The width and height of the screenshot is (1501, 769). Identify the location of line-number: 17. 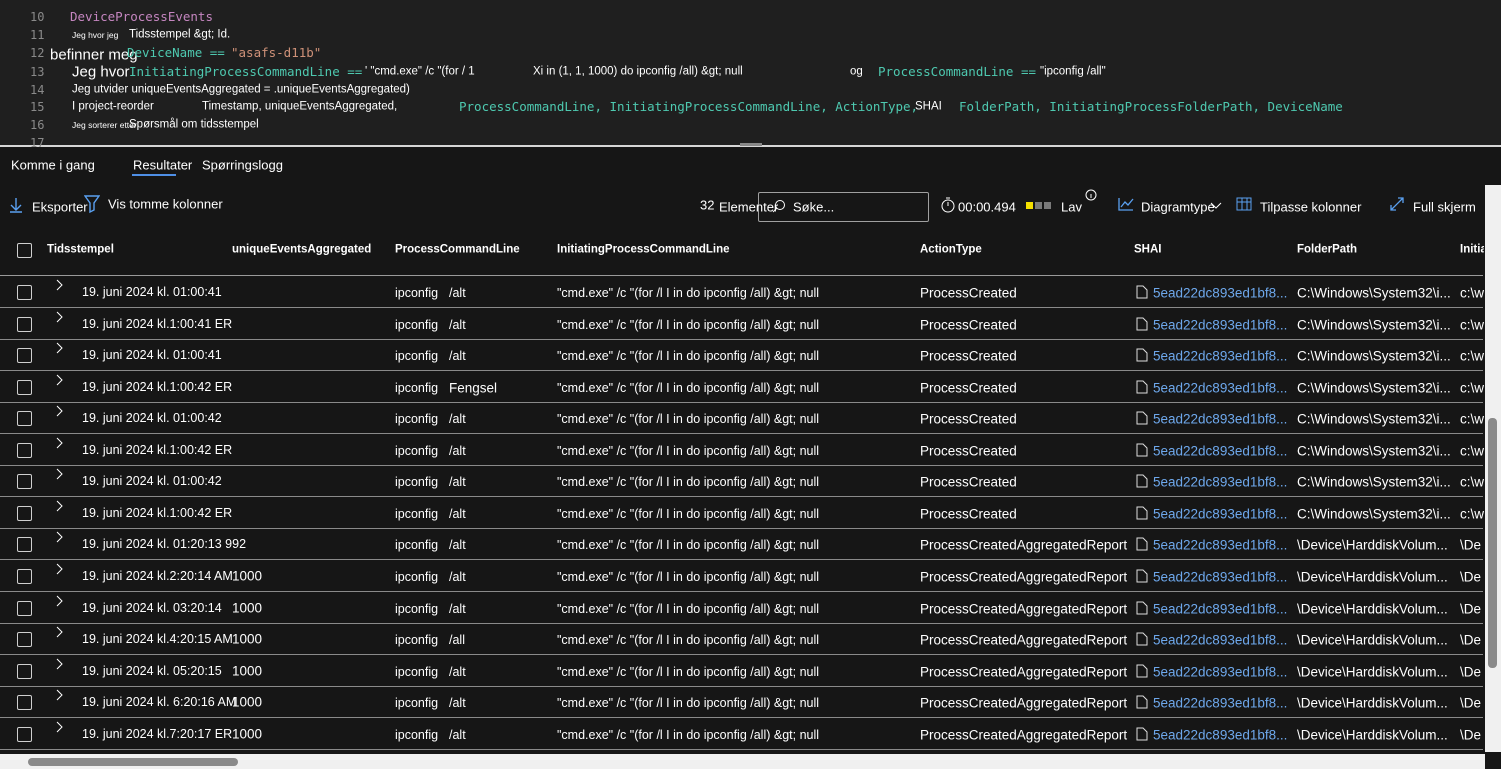
(37, 143).